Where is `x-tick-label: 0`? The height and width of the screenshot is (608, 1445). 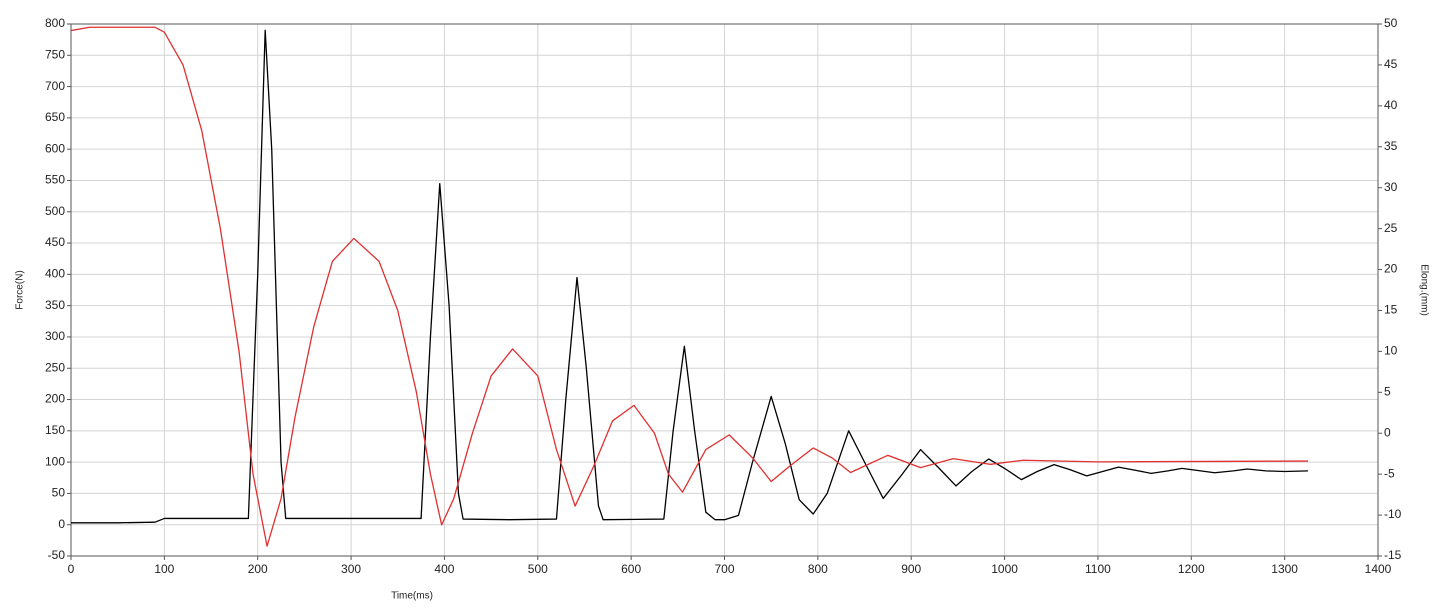 x-tick-label: 0 is located at coordinates (71, 569).